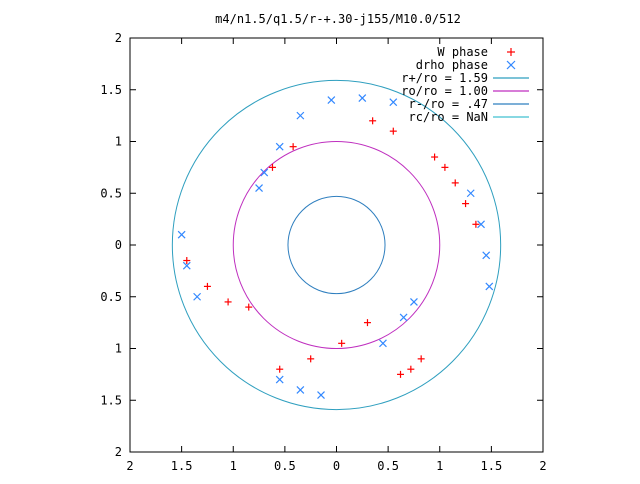 The height and width of the screenshot is (484, 640). What do you see at coordinates (444, 78) in the screenshot?
I see `legend-label-2: r+/ro = 1.59` at bounding box center [444, 78].